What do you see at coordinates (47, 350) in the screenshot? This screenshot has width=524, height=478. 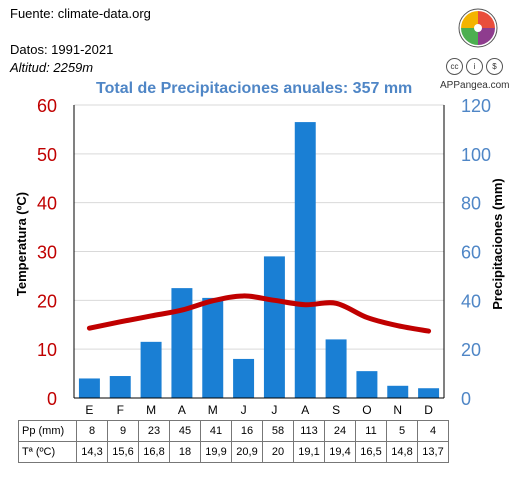 I see `y-tick-label-left: 10` at bounding box center [47, 350].